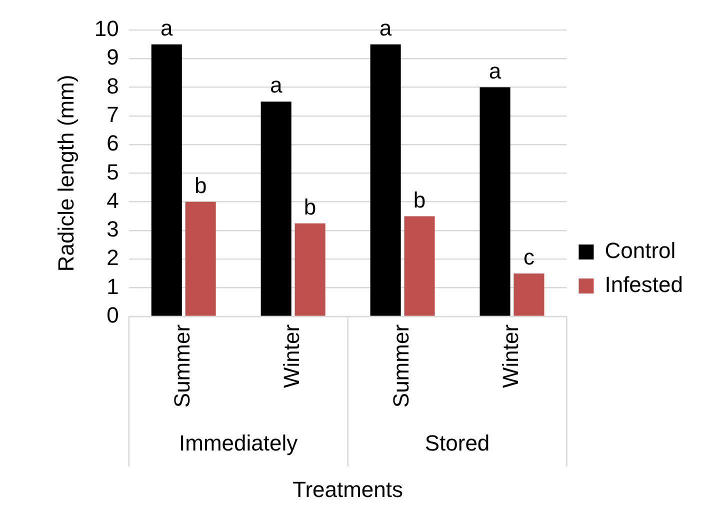 The image size is (703, 528). Describe the element at coordinates (112, 115) in the screenshot. I see `y-tick-label: 7` at that location.